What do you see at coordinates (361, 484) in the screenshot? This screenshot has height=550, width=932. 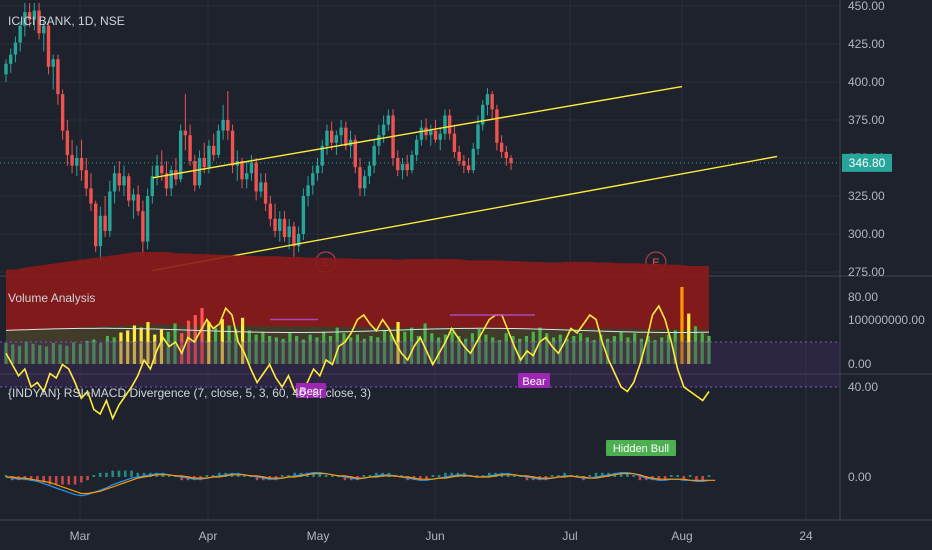 I see `signal-line` at bounding box center [361, 484].